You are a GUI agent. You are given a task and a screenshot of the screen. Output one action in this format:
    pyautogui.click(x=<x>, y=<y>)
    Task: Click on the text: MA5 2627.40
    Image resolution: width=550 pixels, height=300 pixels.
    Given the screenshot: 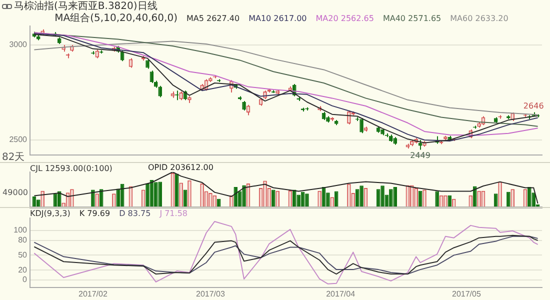 What is the action you would take?
    pyautogui.click(x=213, y=18)
    